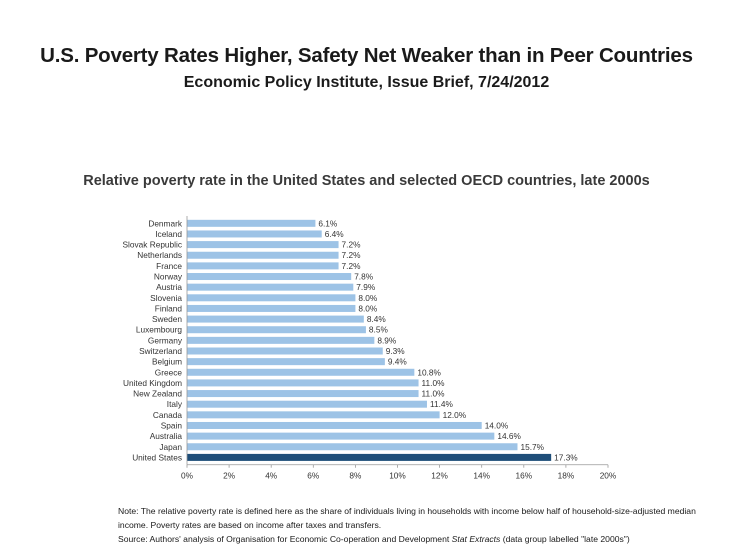 Image resolution: width=733 pixels, height=553 pixels. What do you see at coordinates (398, 362) in the screenshot?
I see `data-label: 9.4%` at bounding box center [398, 362].